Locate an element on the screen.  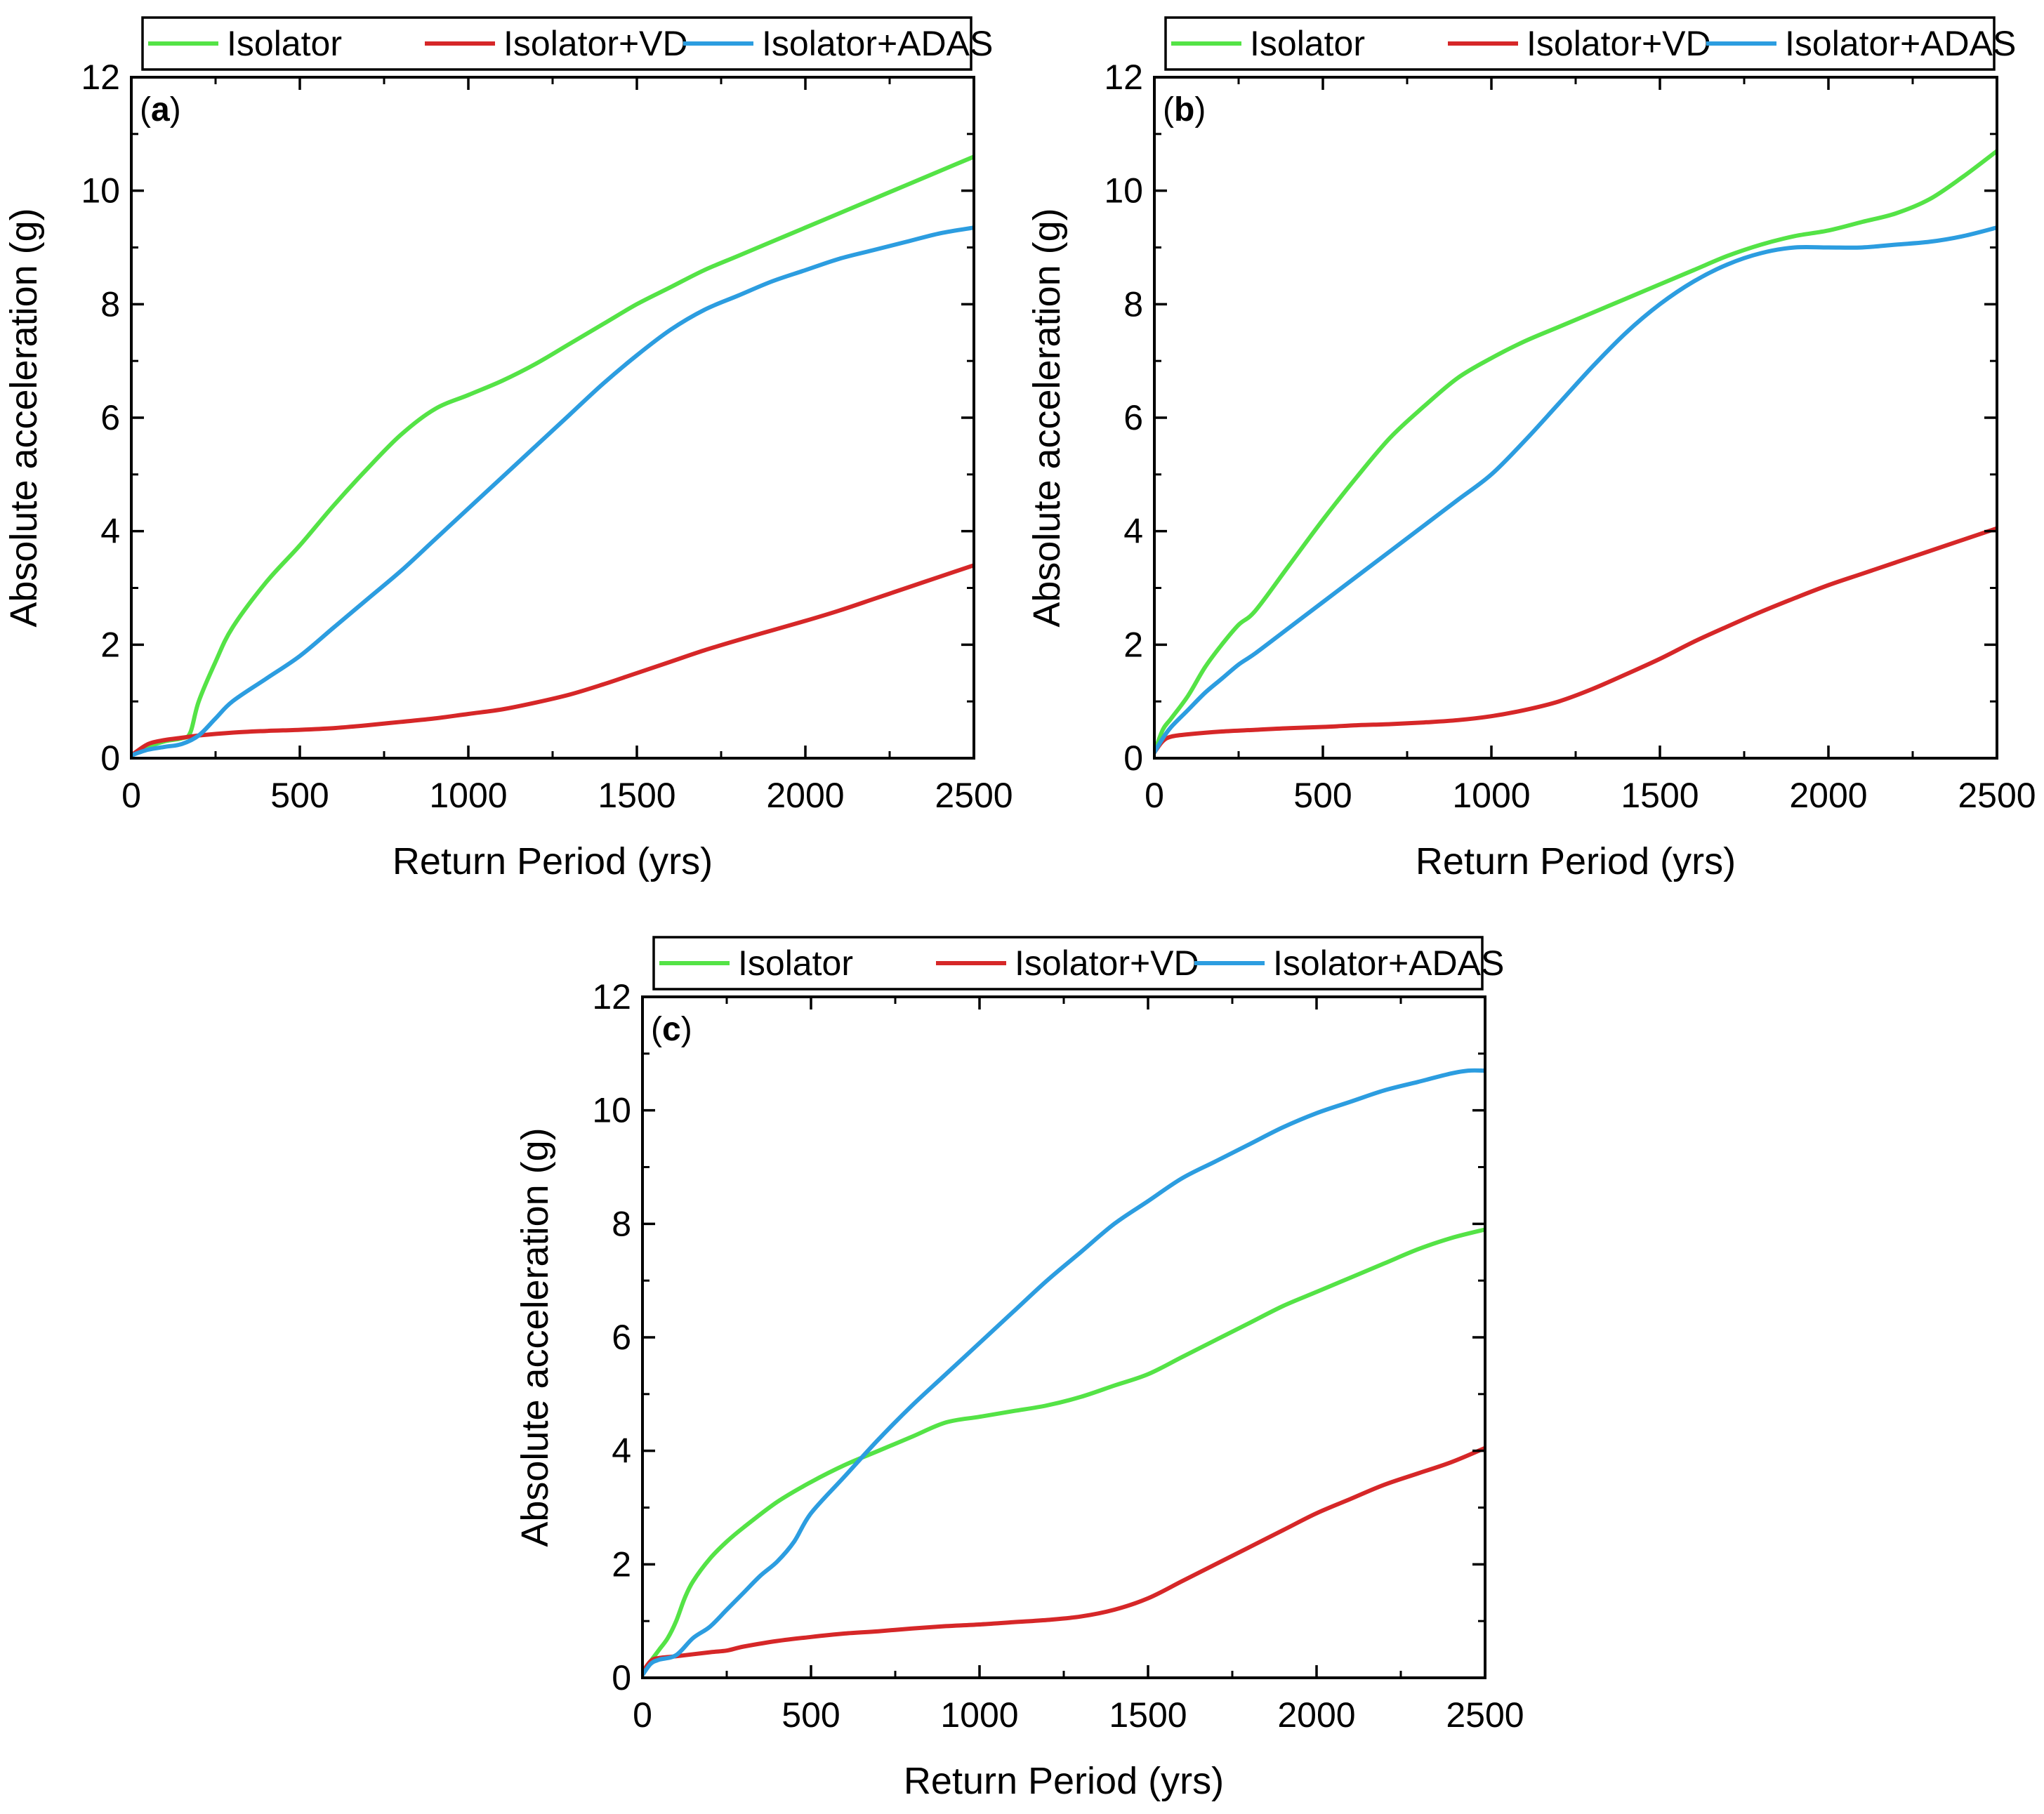
panel-label: (c) is located at coordinates (671, 1029).